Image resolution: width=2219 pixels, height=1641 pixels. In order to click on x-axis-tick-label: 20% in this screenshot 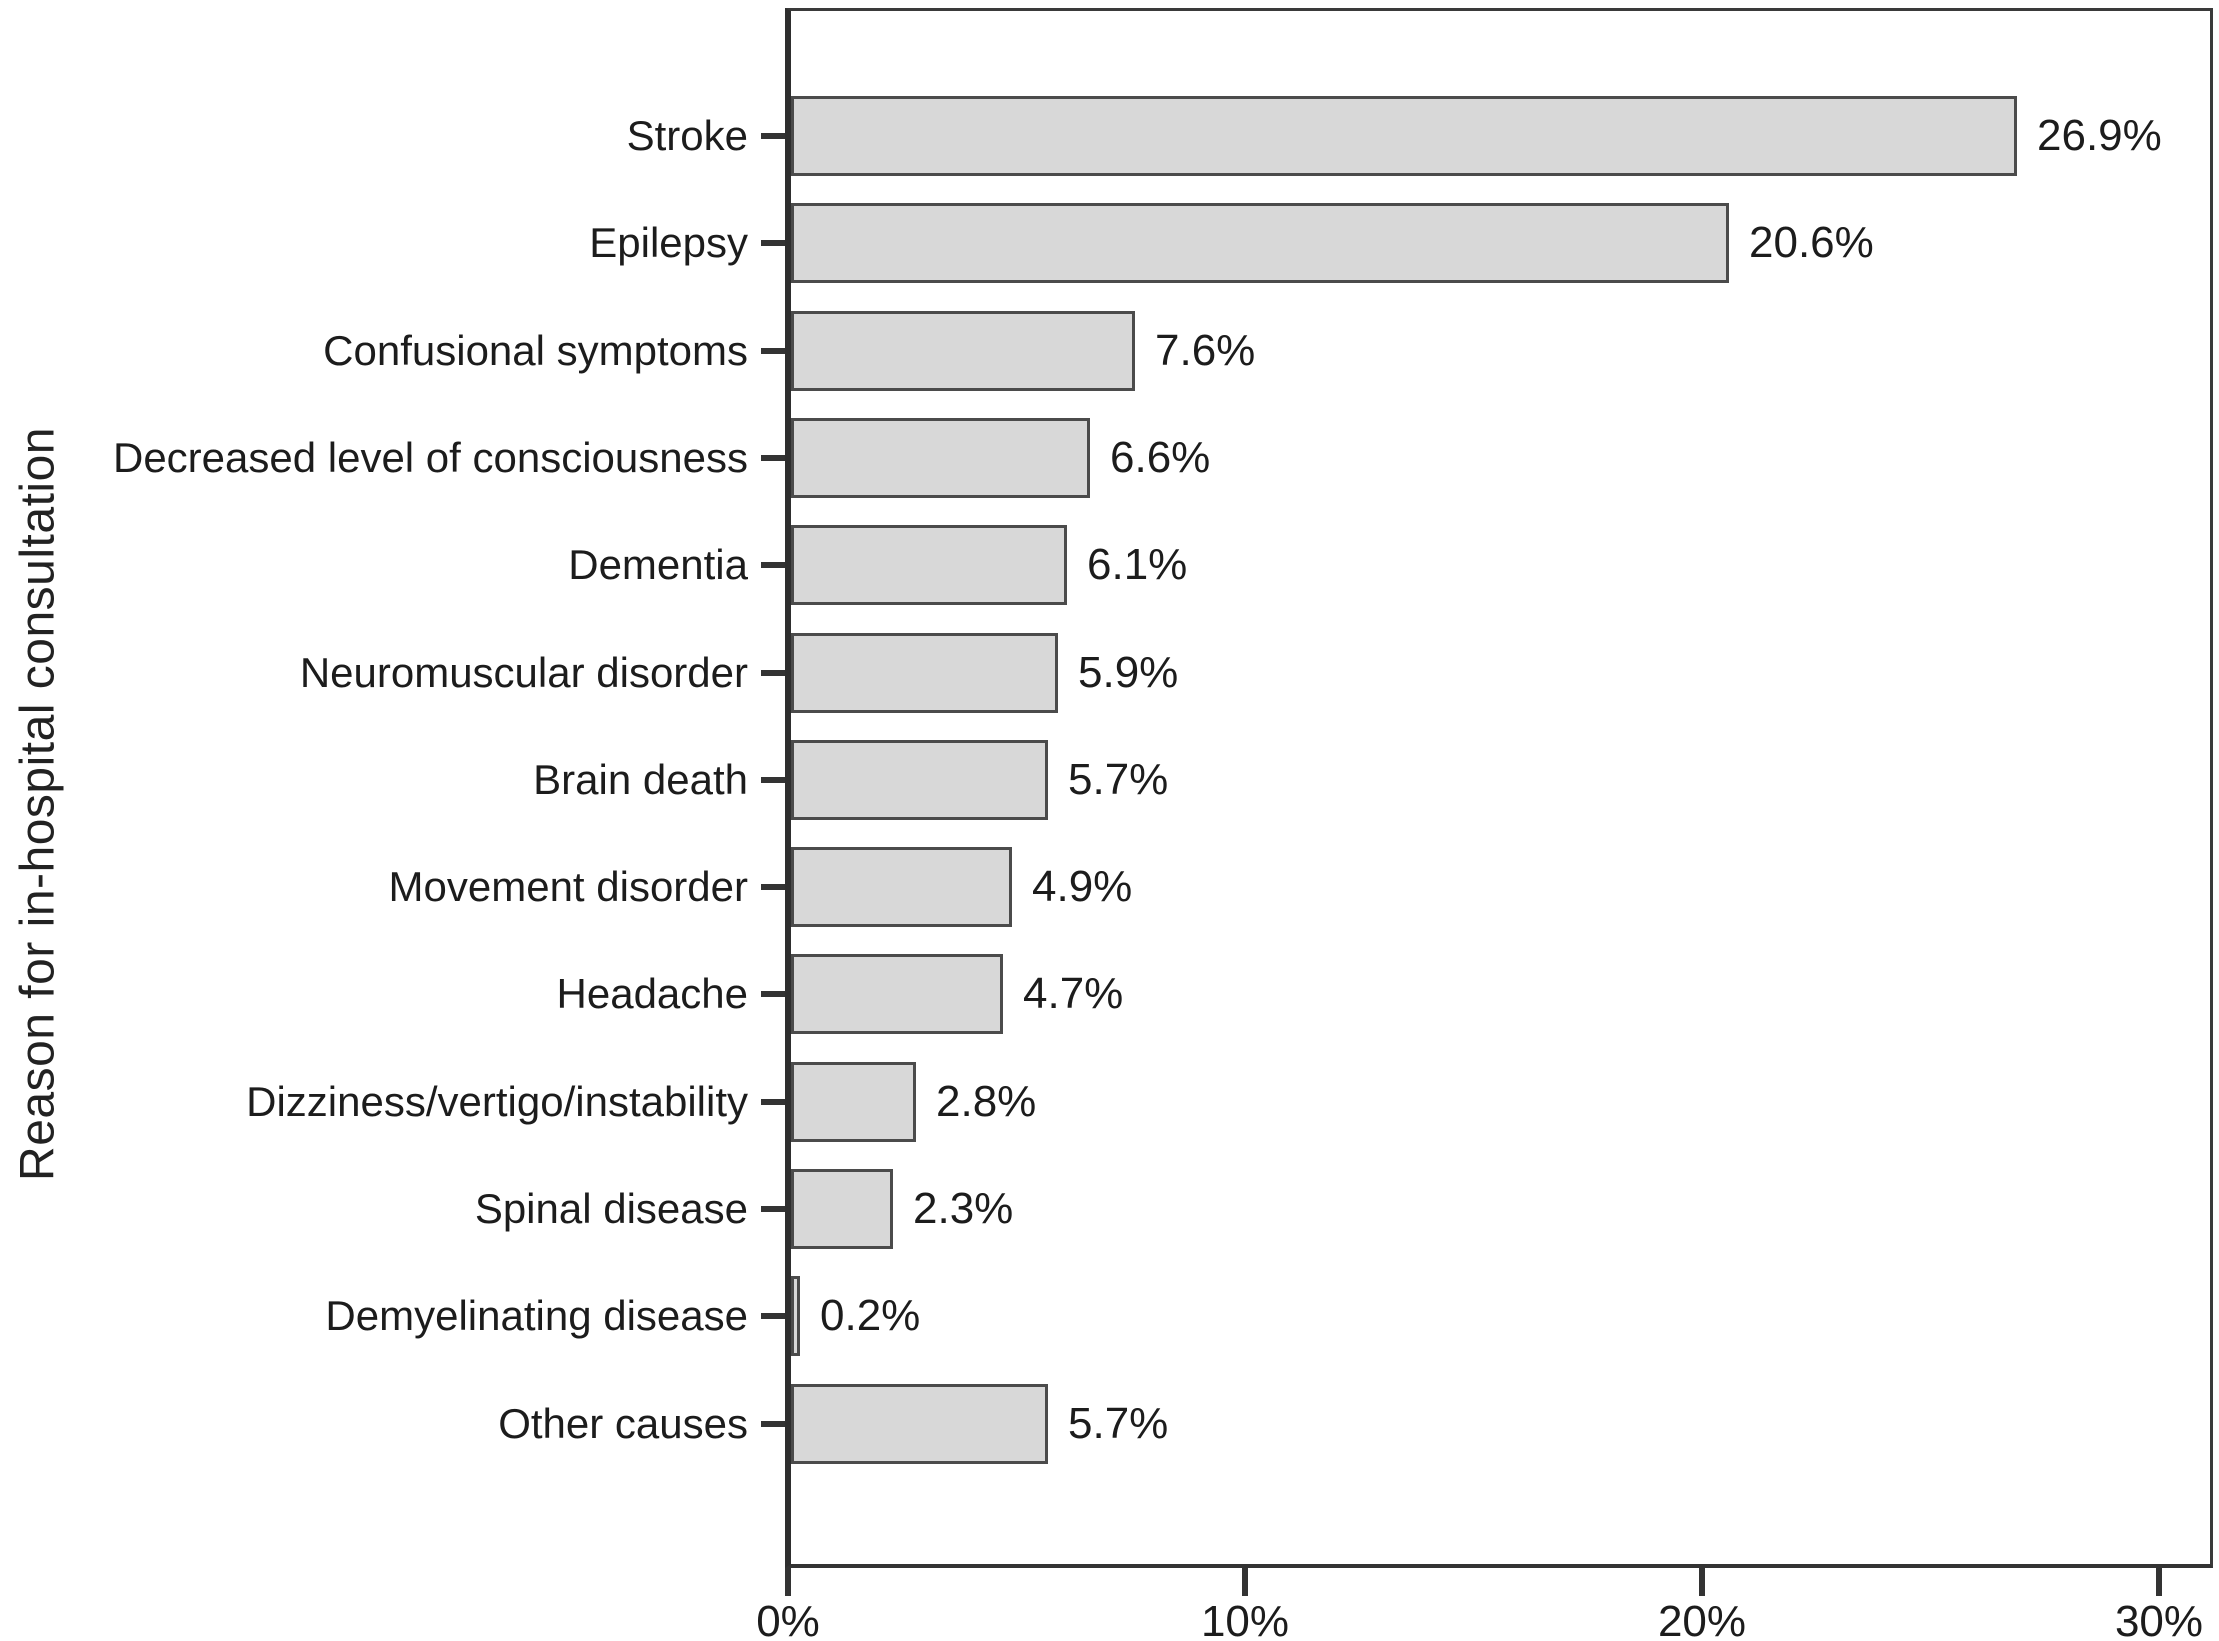, I will do `click(1702, 1619)`.